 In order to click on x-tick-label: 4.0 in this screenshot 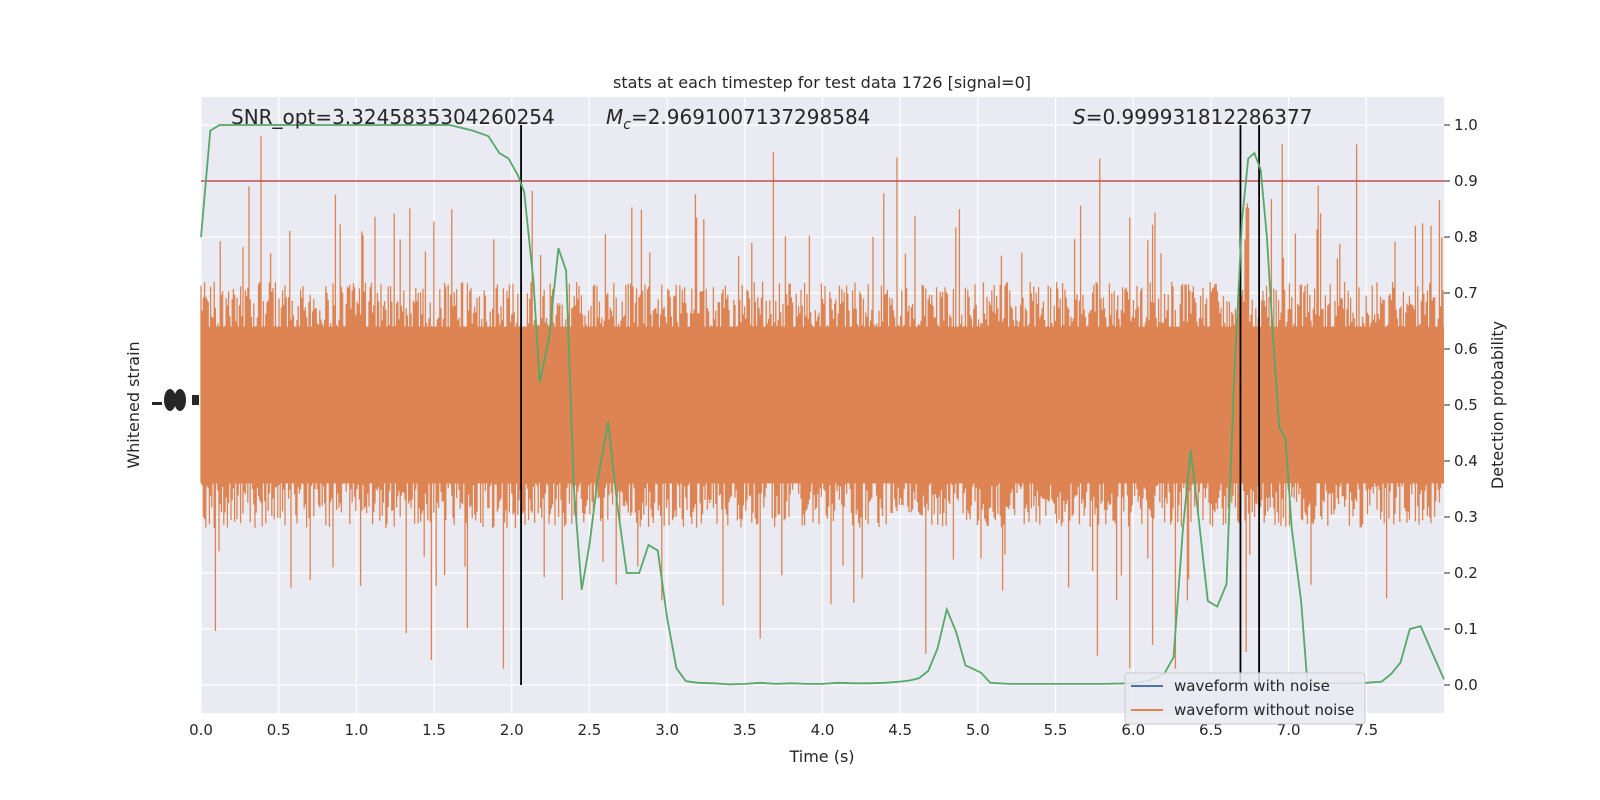, I will do `click(823, 730)`.